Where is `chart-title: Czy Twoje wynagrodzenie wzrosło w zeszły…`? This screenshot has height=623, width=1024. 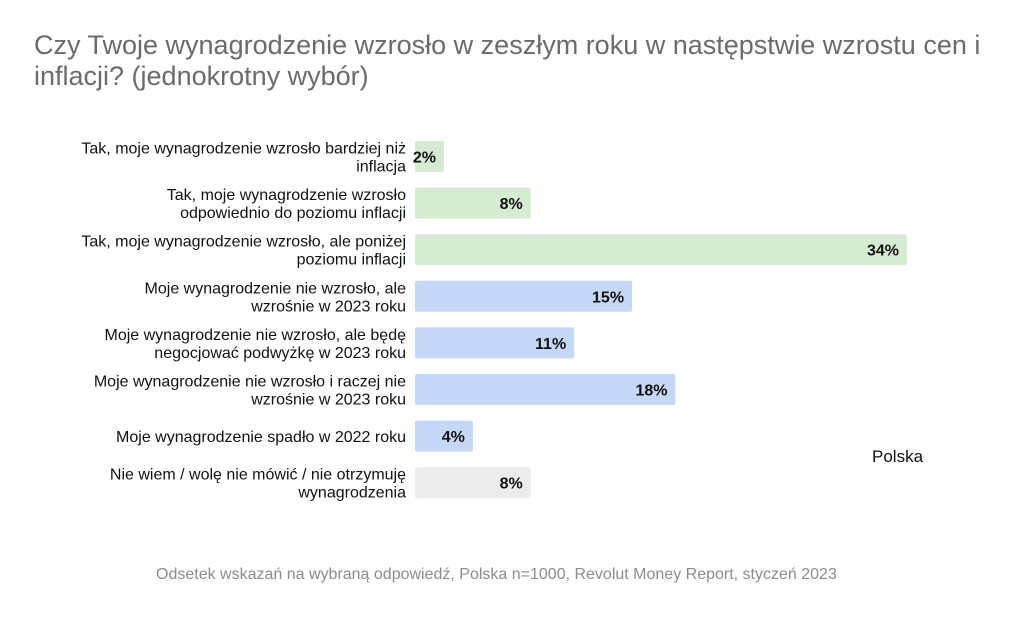 chart-title: Czy Twoje wynagrodzenie wzrosło w zeszły… is located at coordinates (507, 60).